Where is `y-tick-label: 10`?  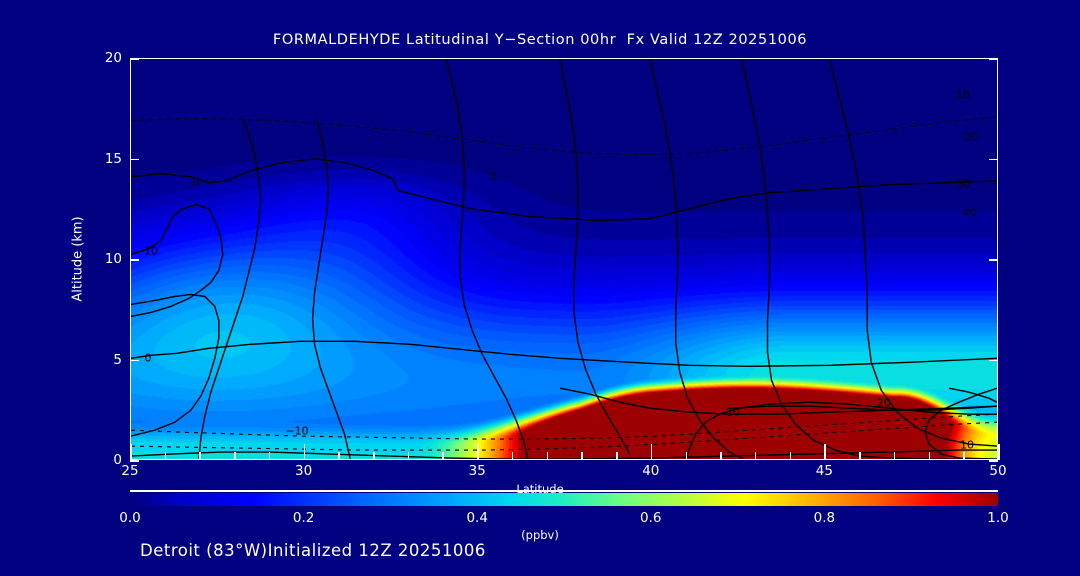
y-tick-label: 10 is located at coordinates (113, 259).